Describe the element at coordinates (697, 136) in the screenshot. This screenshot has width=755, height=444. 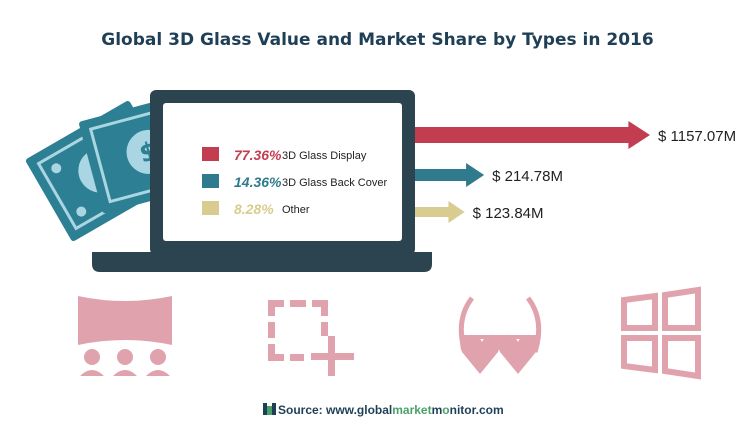
I see `value-label-0: $ 1157.07M` at that location.